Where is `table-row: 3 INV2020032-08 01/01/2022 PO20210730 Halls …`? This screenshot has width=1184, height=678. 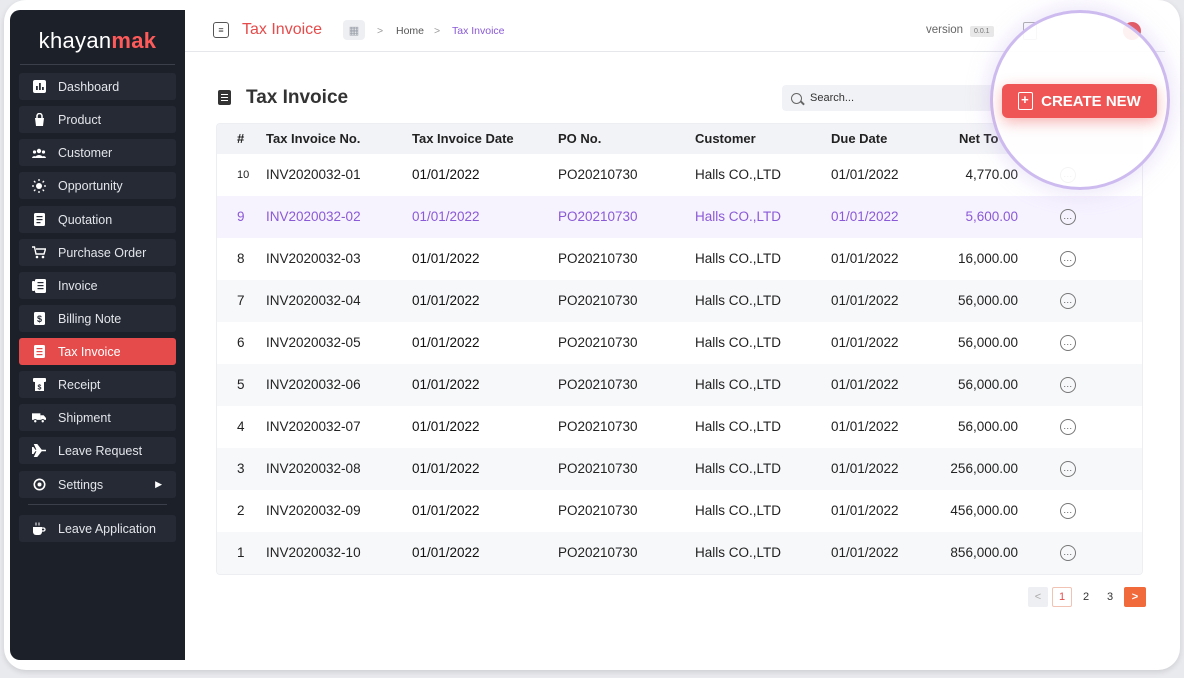 table-row: 3 INV2020032-08 01/01/2022 PO20210730 Halls … is located at coordinates (679, 469).